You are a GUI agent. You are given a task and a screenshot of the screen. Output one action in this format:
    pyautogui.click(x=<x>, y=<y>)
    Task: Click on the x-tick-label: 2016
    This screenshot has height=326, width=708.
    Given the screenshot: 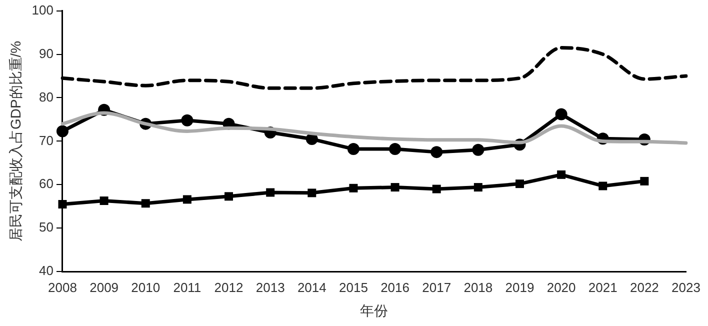 What is the action you would take?
    pyautogui.click(x=395, y=287)
    